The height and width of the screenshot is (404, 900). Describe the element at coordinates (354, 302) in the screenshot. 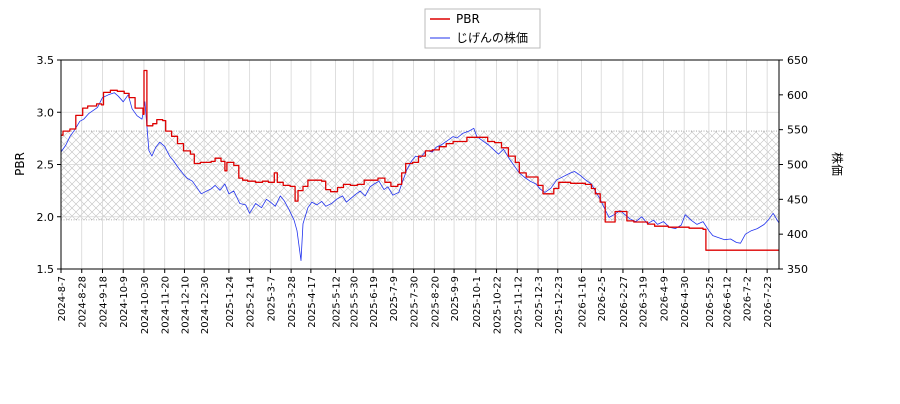

I see `x-tick-label: 2025-5-30` at that location.